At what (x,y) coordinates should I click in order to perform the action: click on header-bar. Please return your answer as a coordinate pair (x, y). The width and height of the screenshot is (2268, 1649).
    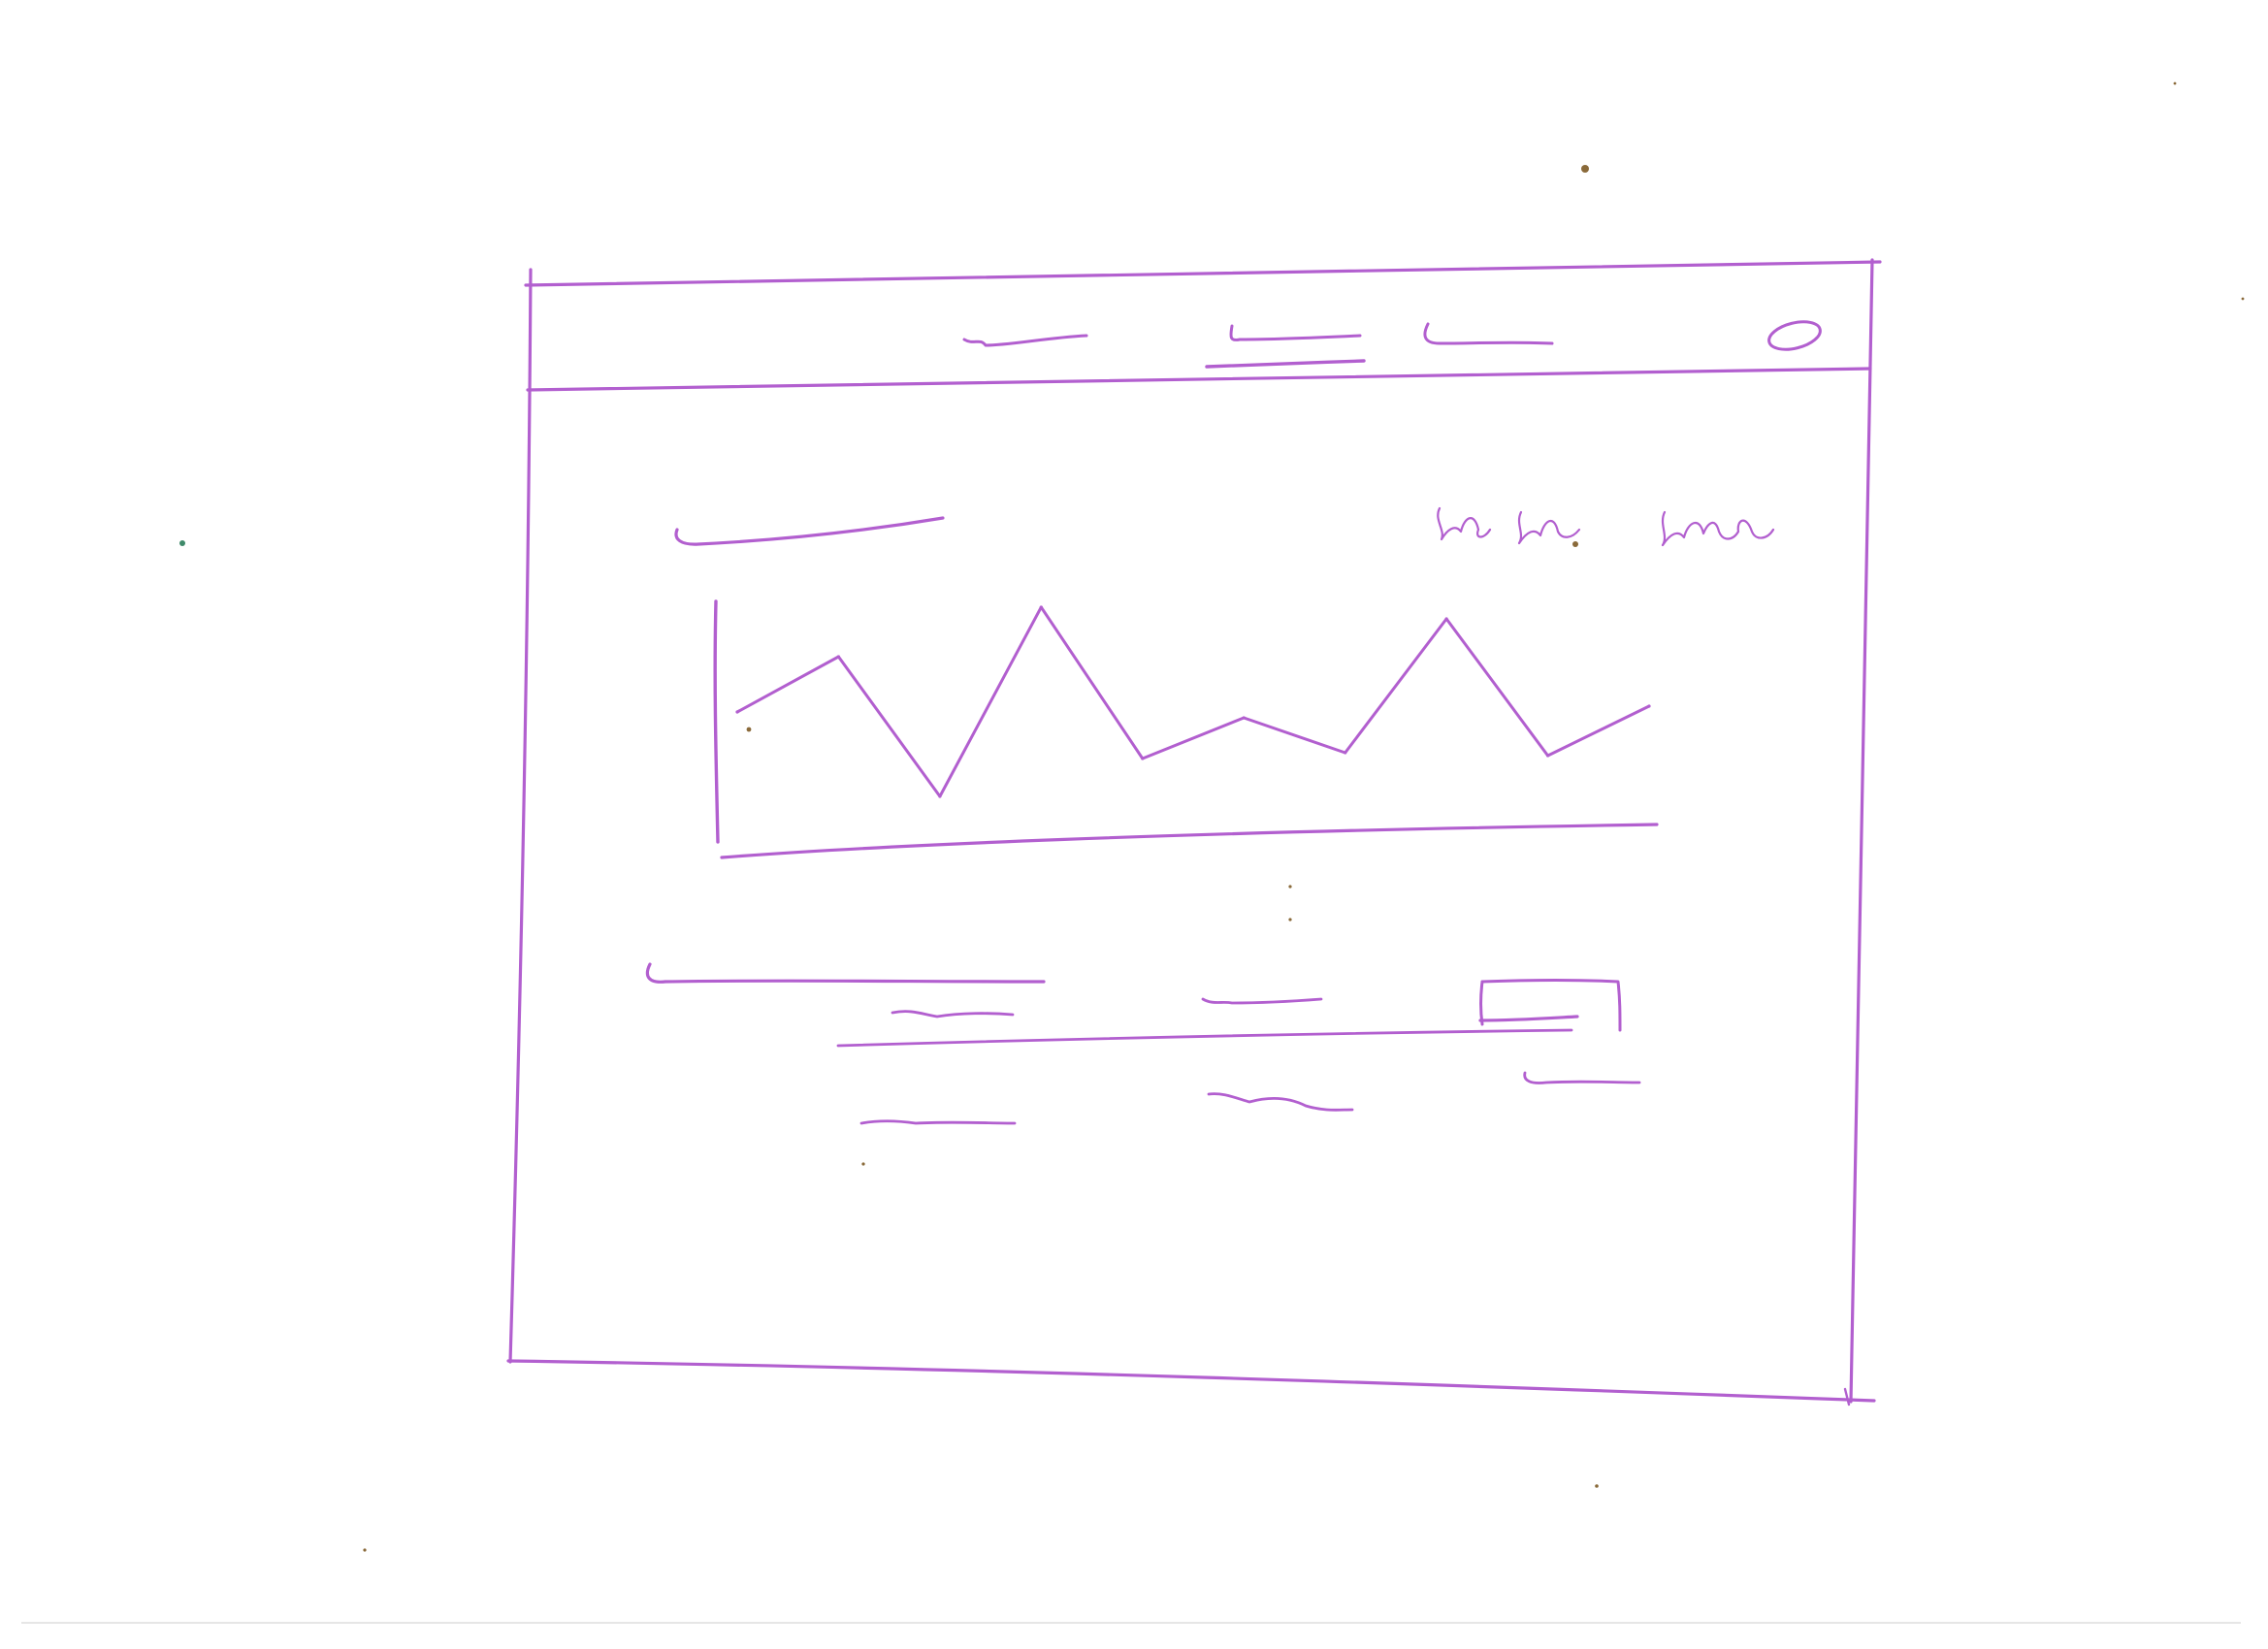
    Looking at the image, I should click on (1199, 354).